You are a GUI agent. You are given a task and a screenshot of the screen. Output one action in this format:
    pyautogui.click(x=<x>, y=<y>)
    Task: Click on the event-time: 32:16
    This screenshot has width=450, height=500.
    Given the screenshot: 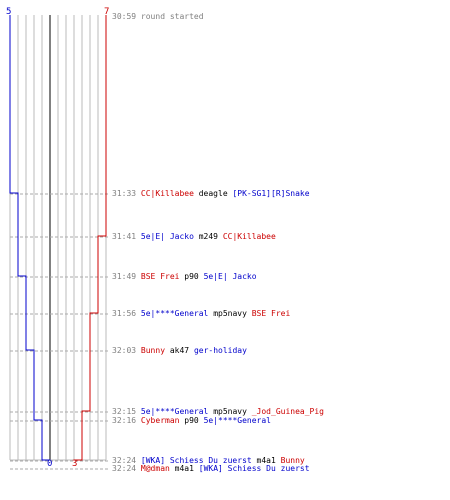 What is the action you would take?
    pyautogui.click(x=124, y=420)
    